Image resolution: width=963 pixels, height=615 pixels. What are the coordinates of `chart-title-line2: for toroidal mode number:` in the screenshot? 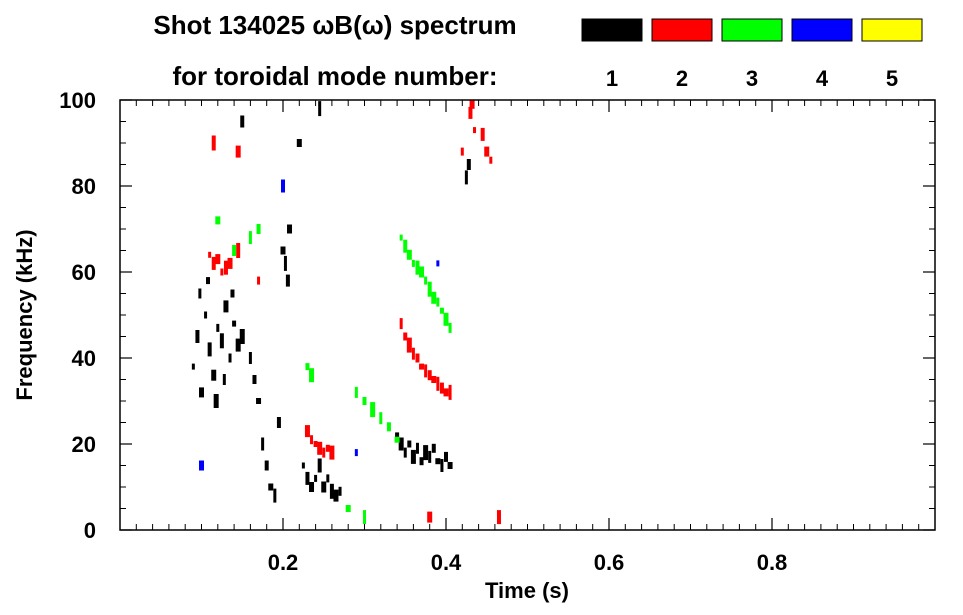 It's located at (335, 76).